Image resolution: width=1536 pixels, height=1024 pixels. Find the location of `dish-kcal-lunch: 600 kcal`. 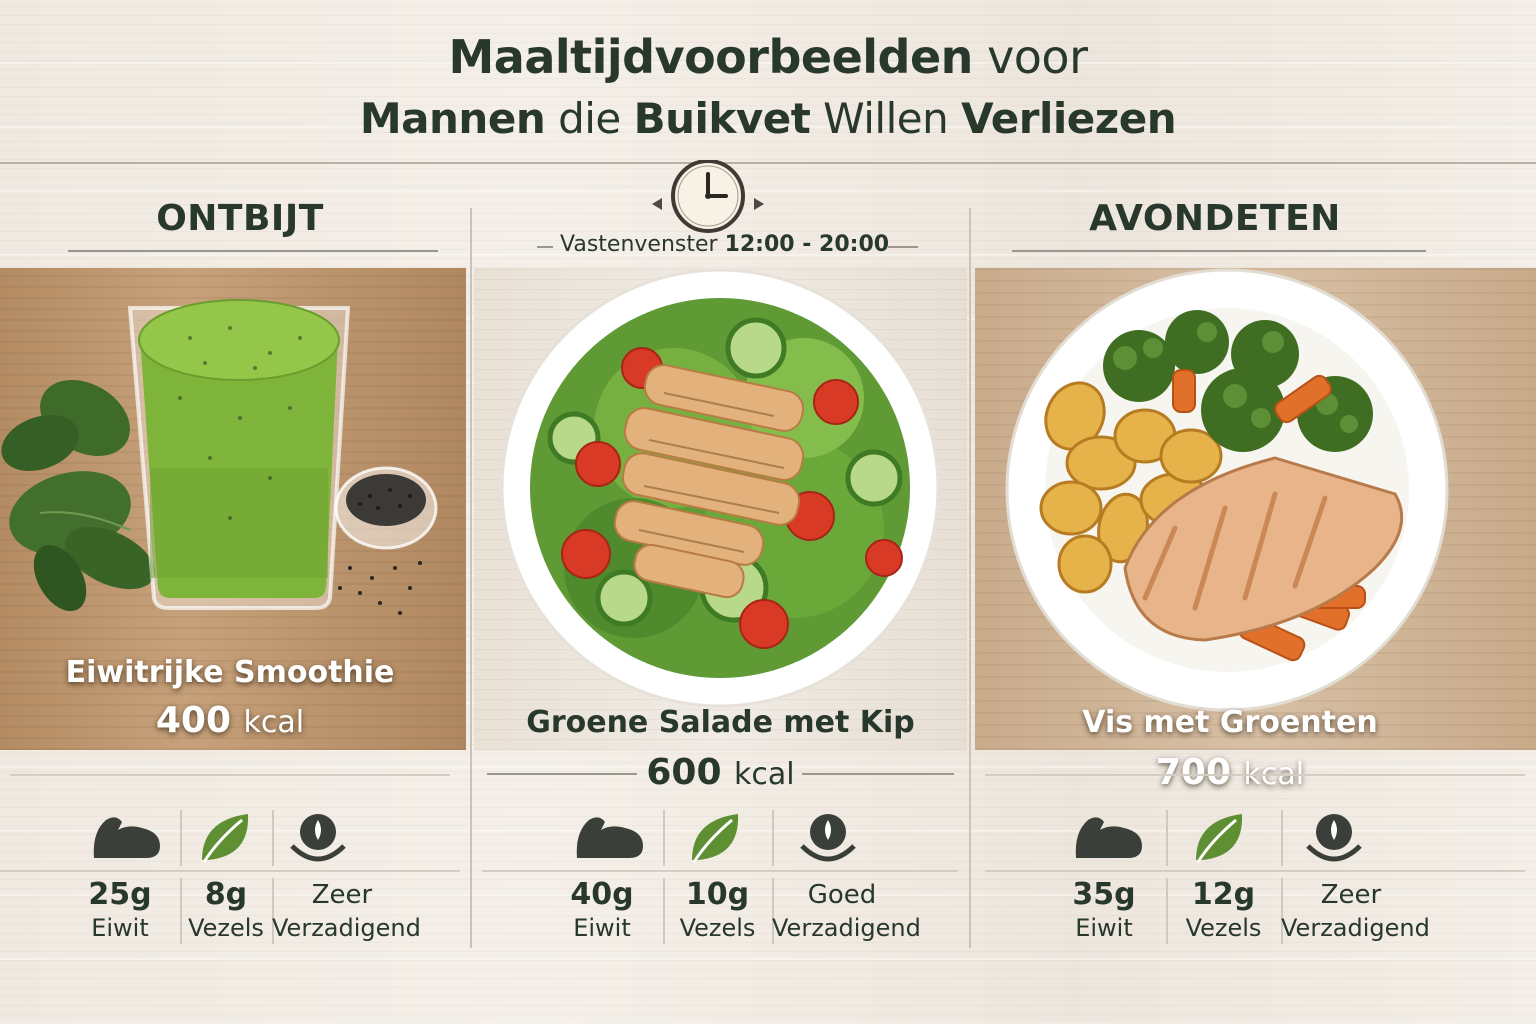

dish-kcal-lunch: 600 kcal is located at coordinates (720, 772).